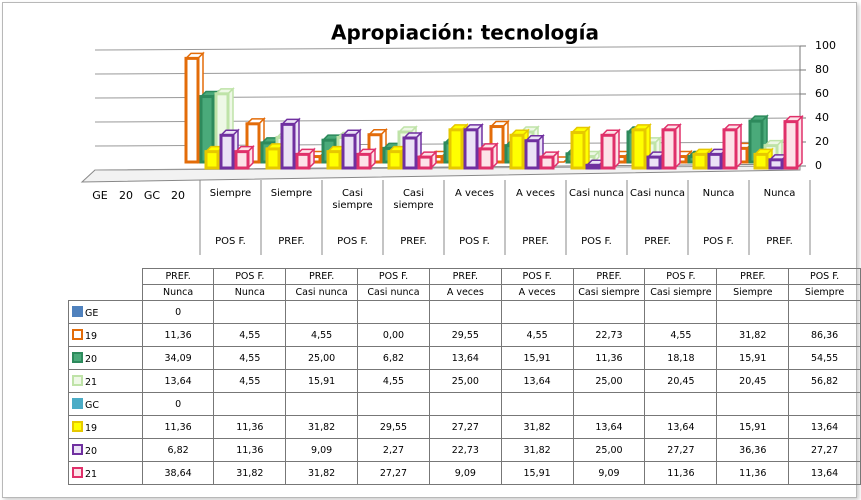 This screenshot has width=861, height=500. What do you see at coordinates (822, 141) in the screenshot?
I see `y-tick-label: 20` at bounding box center [822, 141].